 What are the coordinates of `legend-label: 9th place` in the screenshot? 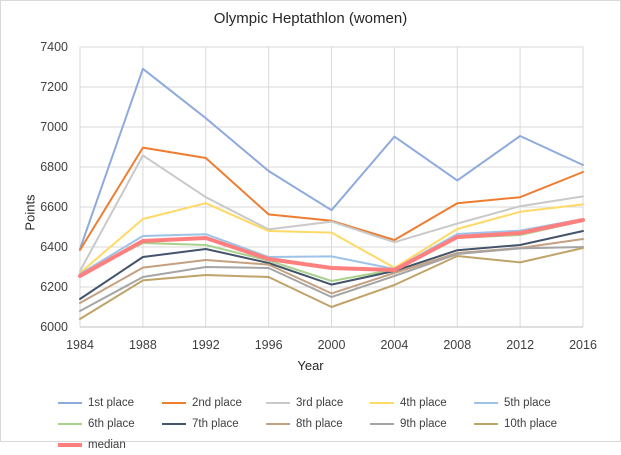 It's located at (423, 423).